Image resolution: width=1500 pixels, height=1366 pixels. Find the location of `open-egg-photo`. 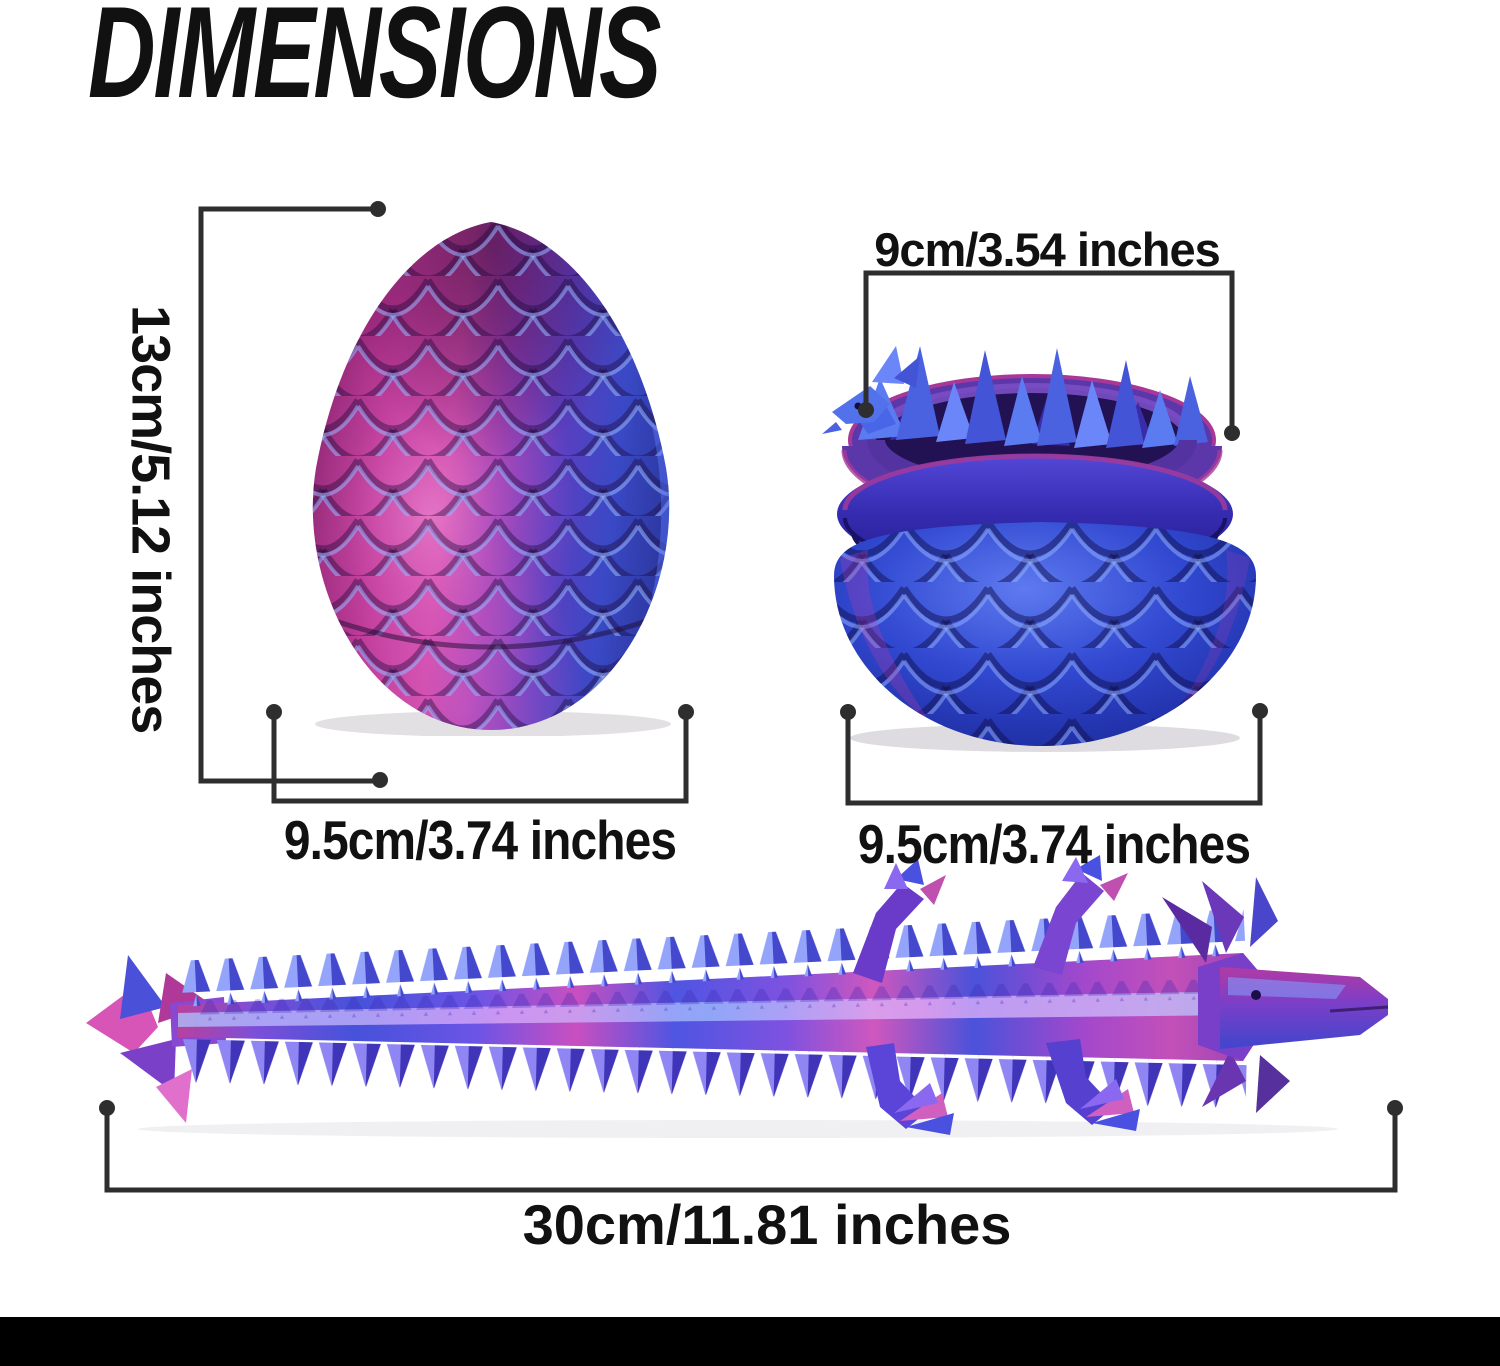

open-egg-photo is located at coordinates (1039, 549).